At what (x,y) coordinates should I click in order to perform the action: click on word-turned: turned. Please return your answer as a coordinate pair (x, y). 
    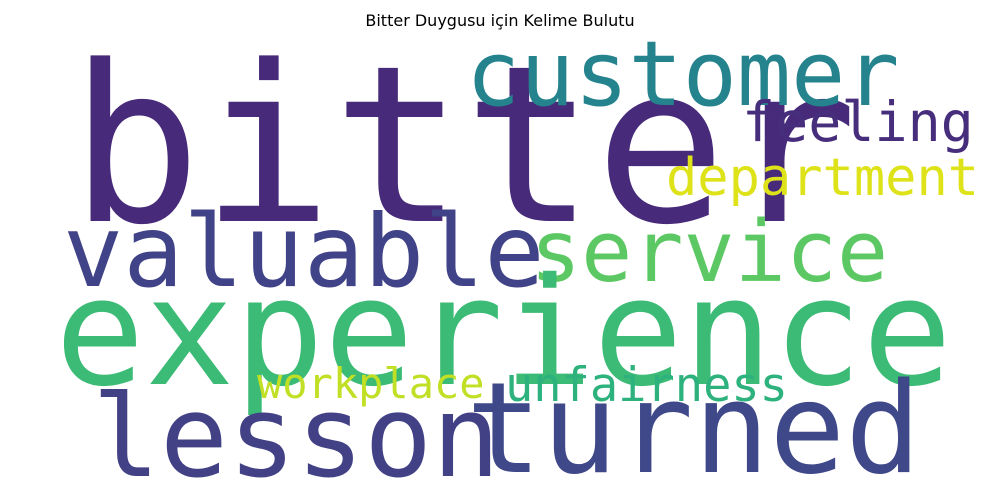
    Looking at the image, I should click on (694, 428).